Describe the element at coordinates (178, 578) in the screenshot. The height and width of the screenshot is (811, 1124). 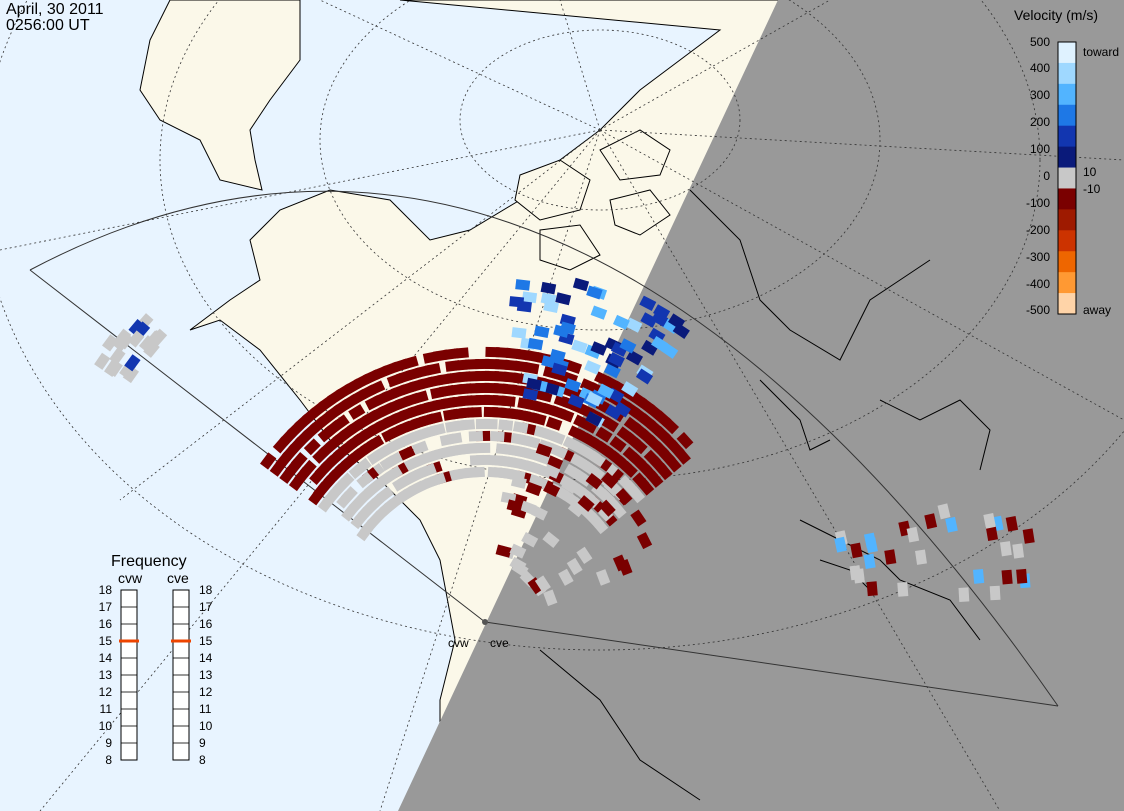
I see `freq-radar-label-cve: cve` at that location.